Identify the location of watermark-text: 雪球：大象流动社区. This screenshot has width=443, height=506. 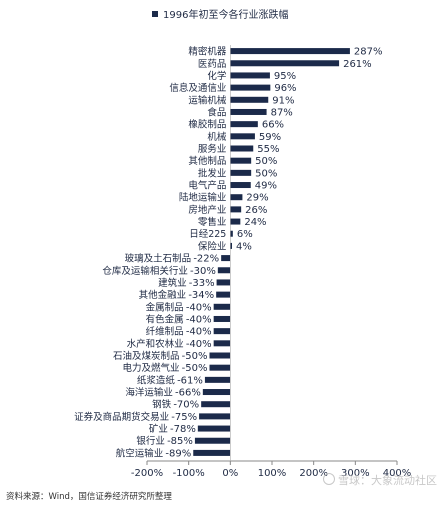
(387, 480).